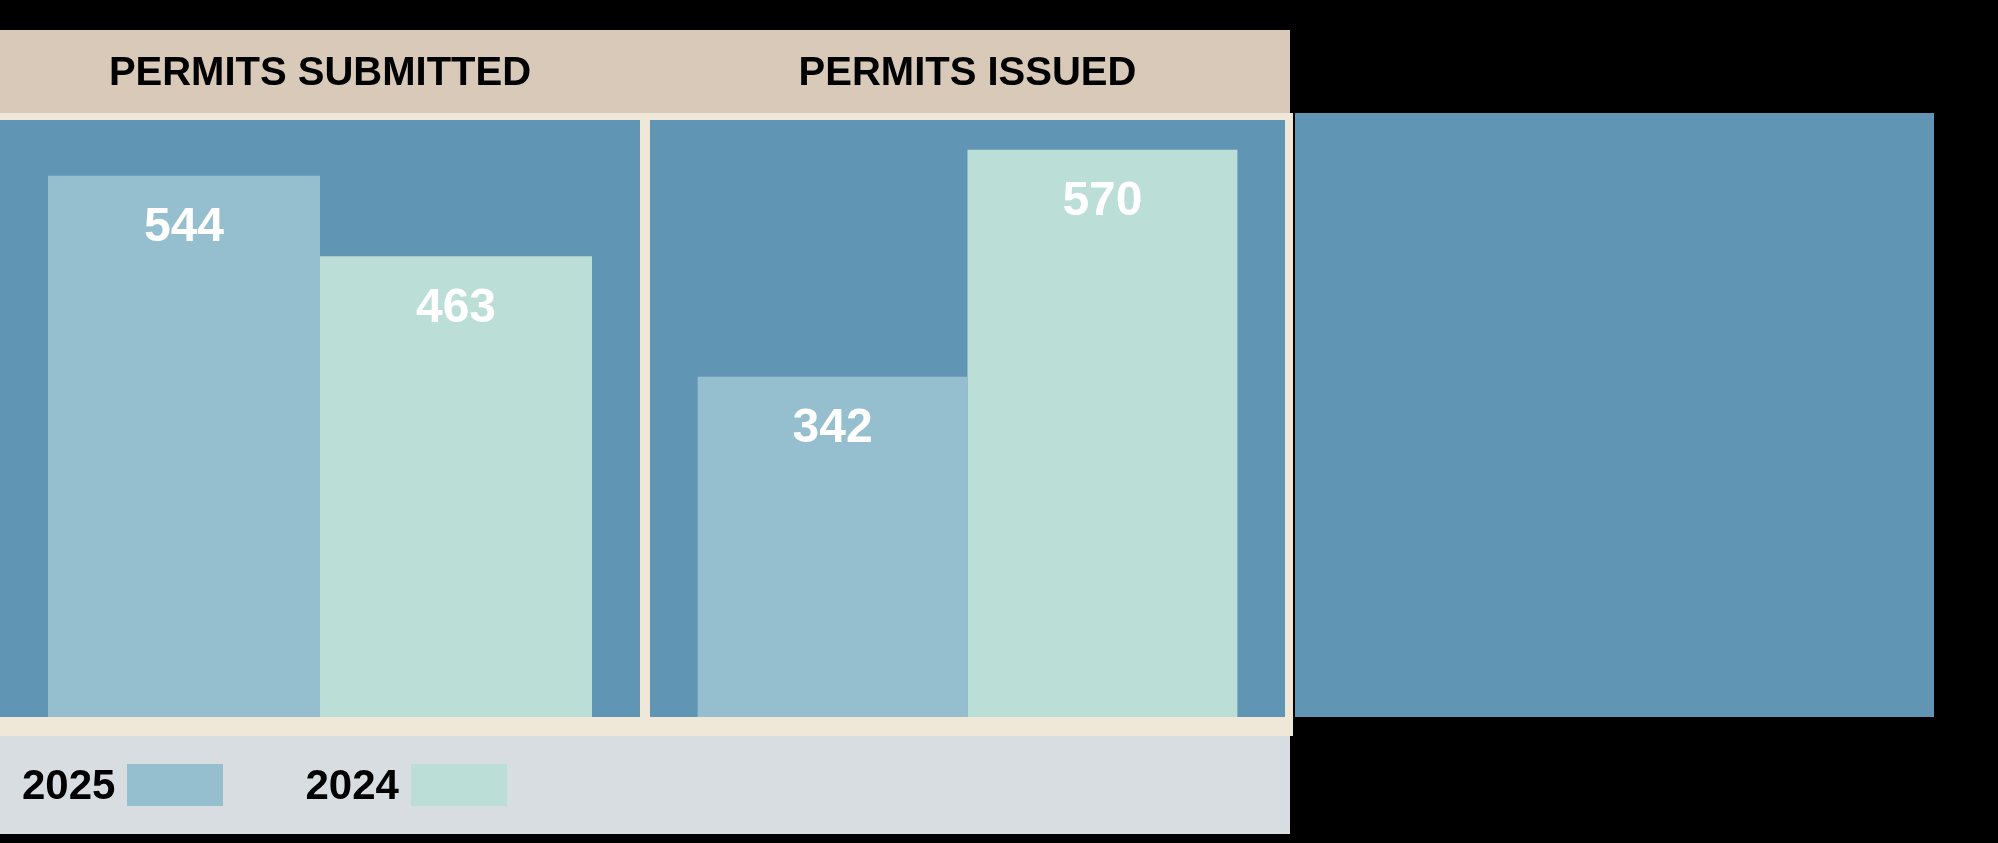 The width and height of the screenshot is (1998, 843). I want to click on chart-title: PERMITS ISSUED, so click(967, 71).